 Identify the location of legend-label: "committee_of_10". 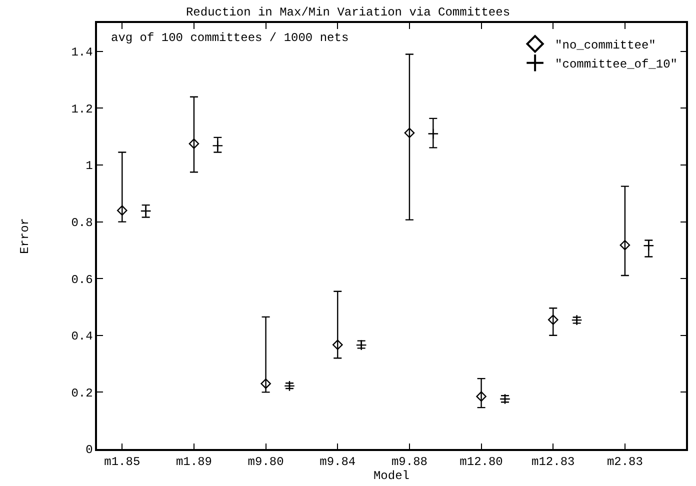
(616, 65).